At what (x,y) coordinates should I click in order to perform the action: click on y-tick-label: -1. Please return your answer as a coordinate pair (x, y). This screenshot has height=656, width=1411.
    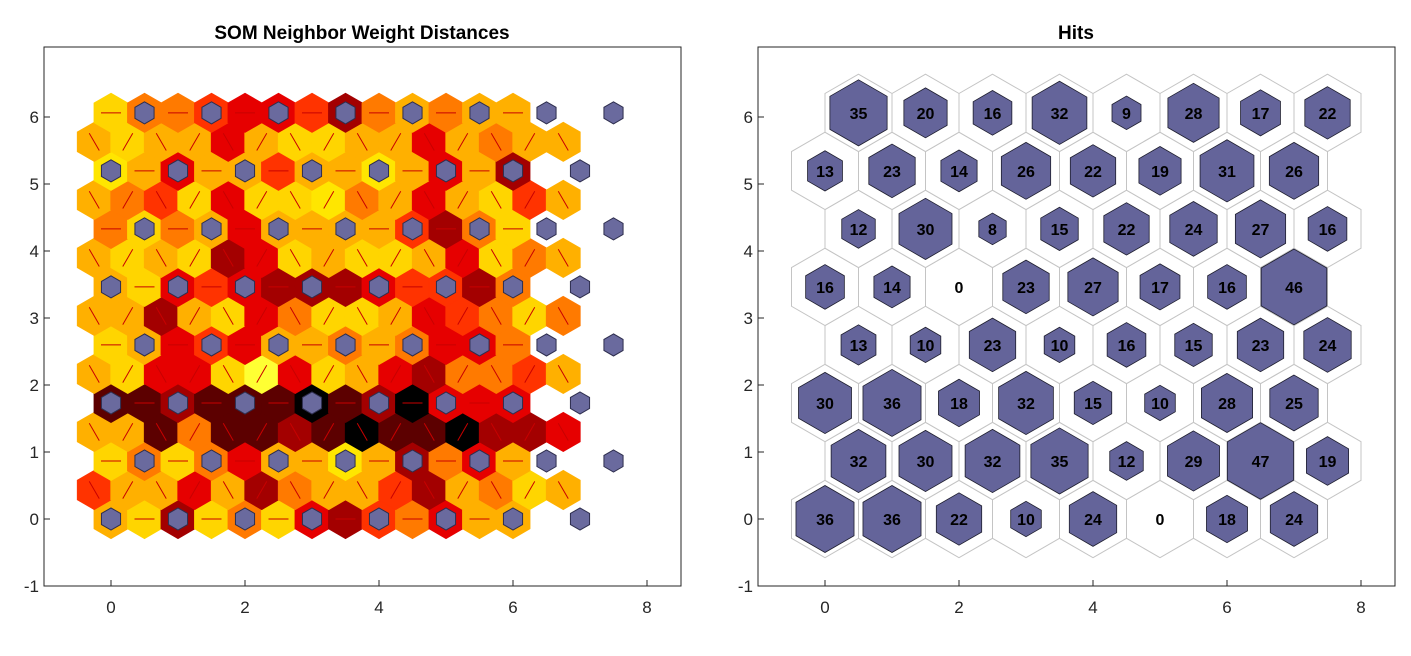
    Looking at the image, I should click on (745, 586).